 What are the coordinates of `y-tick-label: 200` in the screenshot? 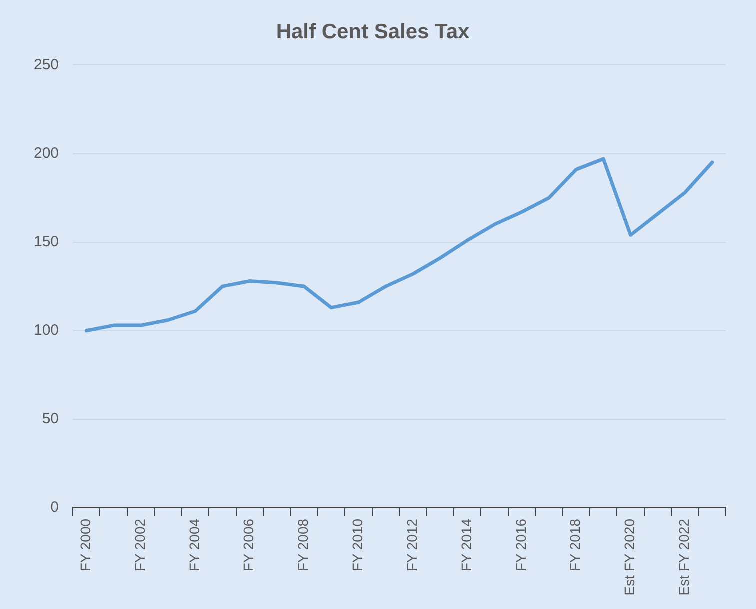 It's located at (47, 153).